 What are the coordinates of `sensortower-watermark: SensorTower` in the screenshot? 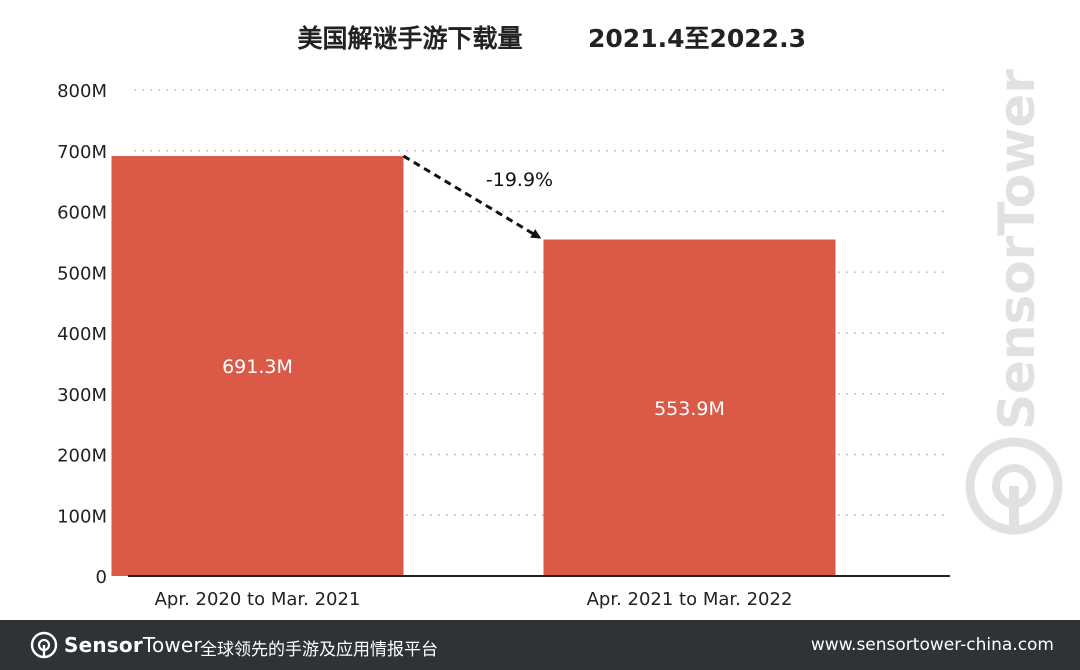 It's located at (1014, 302).